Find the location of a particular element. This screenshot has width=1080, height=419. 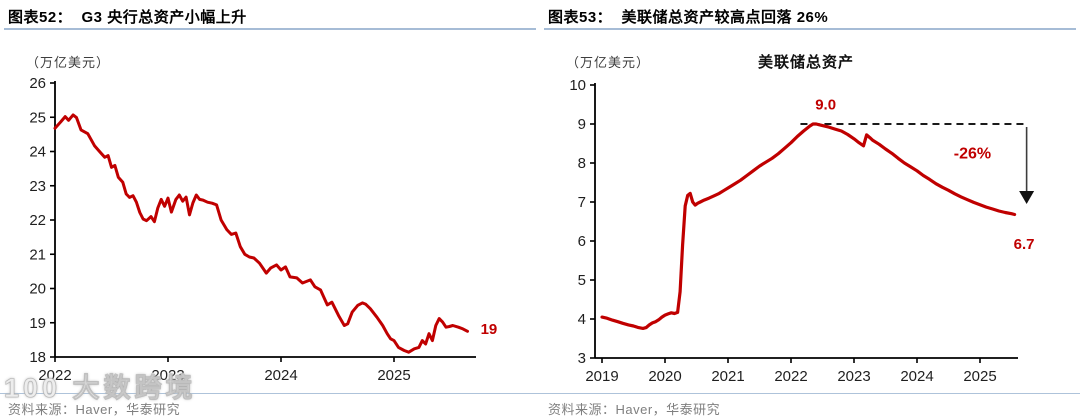

chart53-unit-label: （万亿美元） is located at coordinates (608, 62).